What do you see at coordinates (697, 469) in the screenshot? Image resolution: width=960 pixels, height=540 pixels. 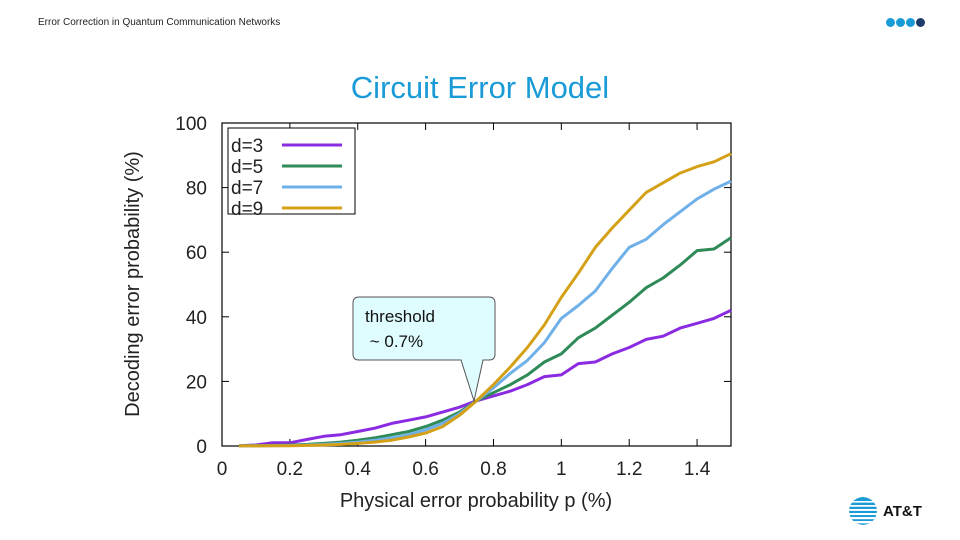 I see `x-tick-label: 1.4` at bounding box center [697, 469].